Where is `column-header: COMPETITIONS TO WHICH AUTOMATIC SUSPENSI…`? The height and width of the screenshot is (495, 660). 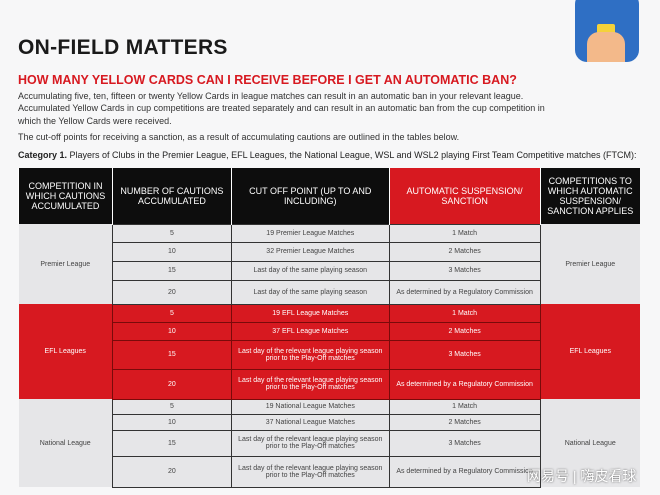
column-header: COMPETITIONS TO WHICH AUTOMATIC SUSPENSI… is located at coordinates (589, 196).